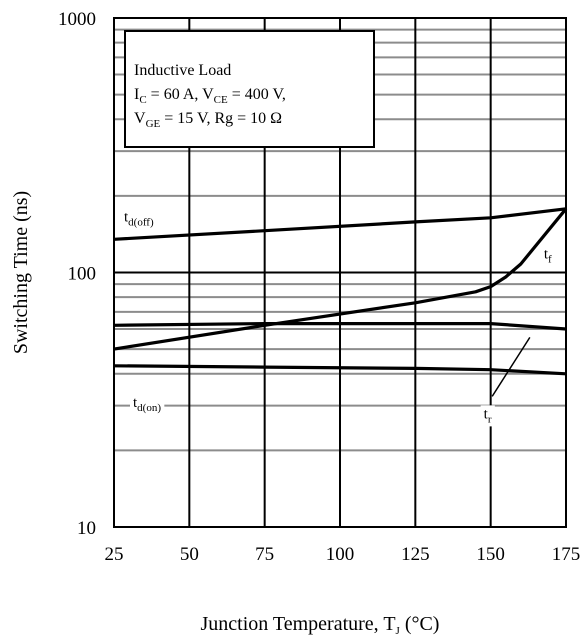  I want to click on x-tick-label: 100, so click(340, 554).